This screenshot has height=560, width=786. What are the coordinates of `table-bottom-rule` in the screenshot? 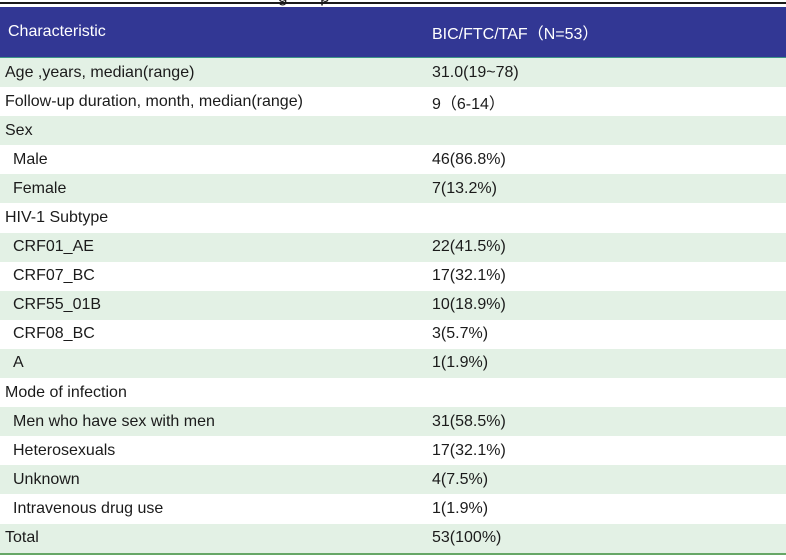 It's located at (393, 553).